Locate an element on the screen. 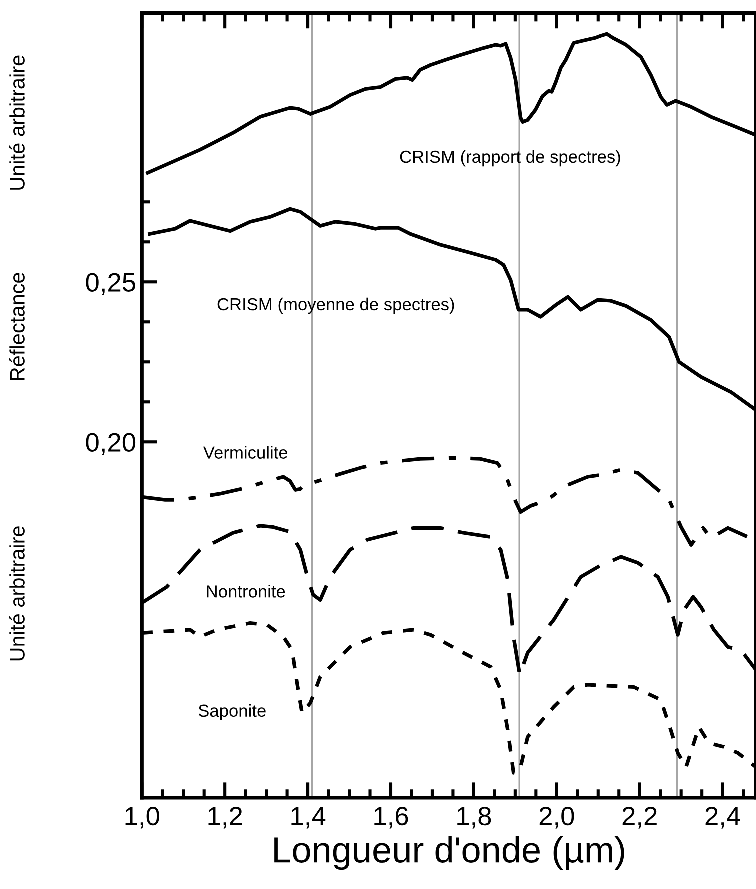 This screenshot has height=889, width=756. x-tick-label: 2,4 is located at coordinates (723, 817).